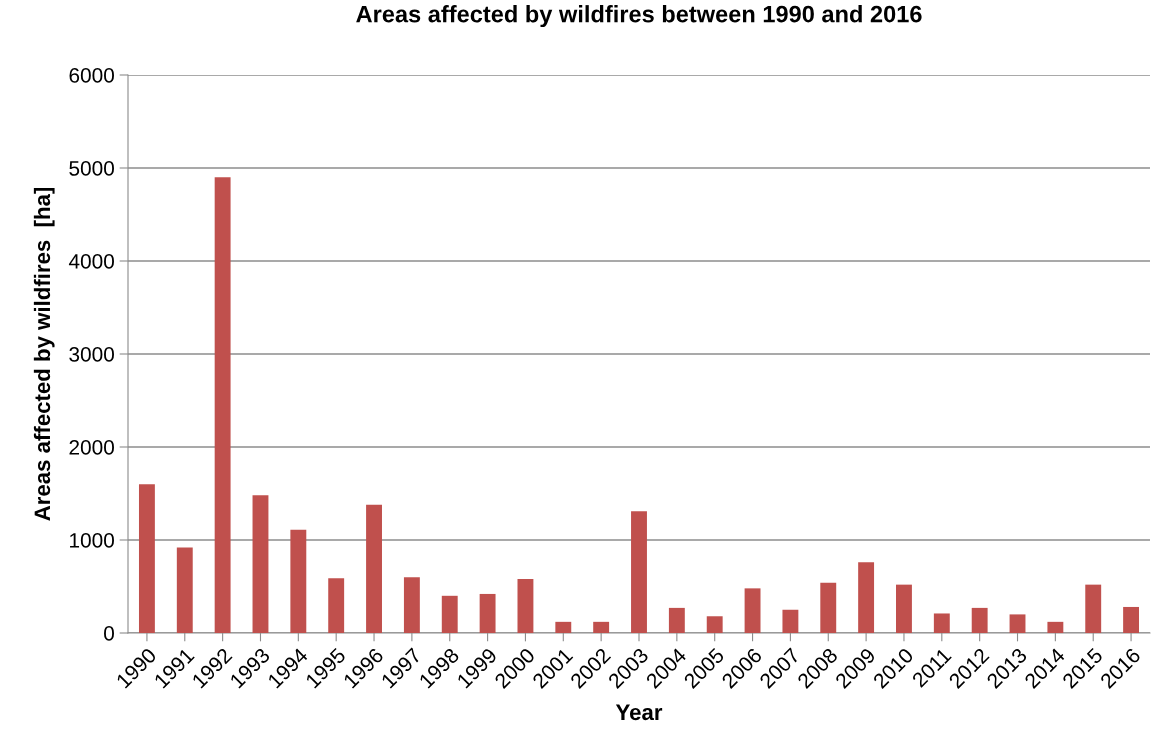 The image size is (1161, 740). I want to click on y-axis-title: Areas affected by wildfires [ha], so click(44, 354).